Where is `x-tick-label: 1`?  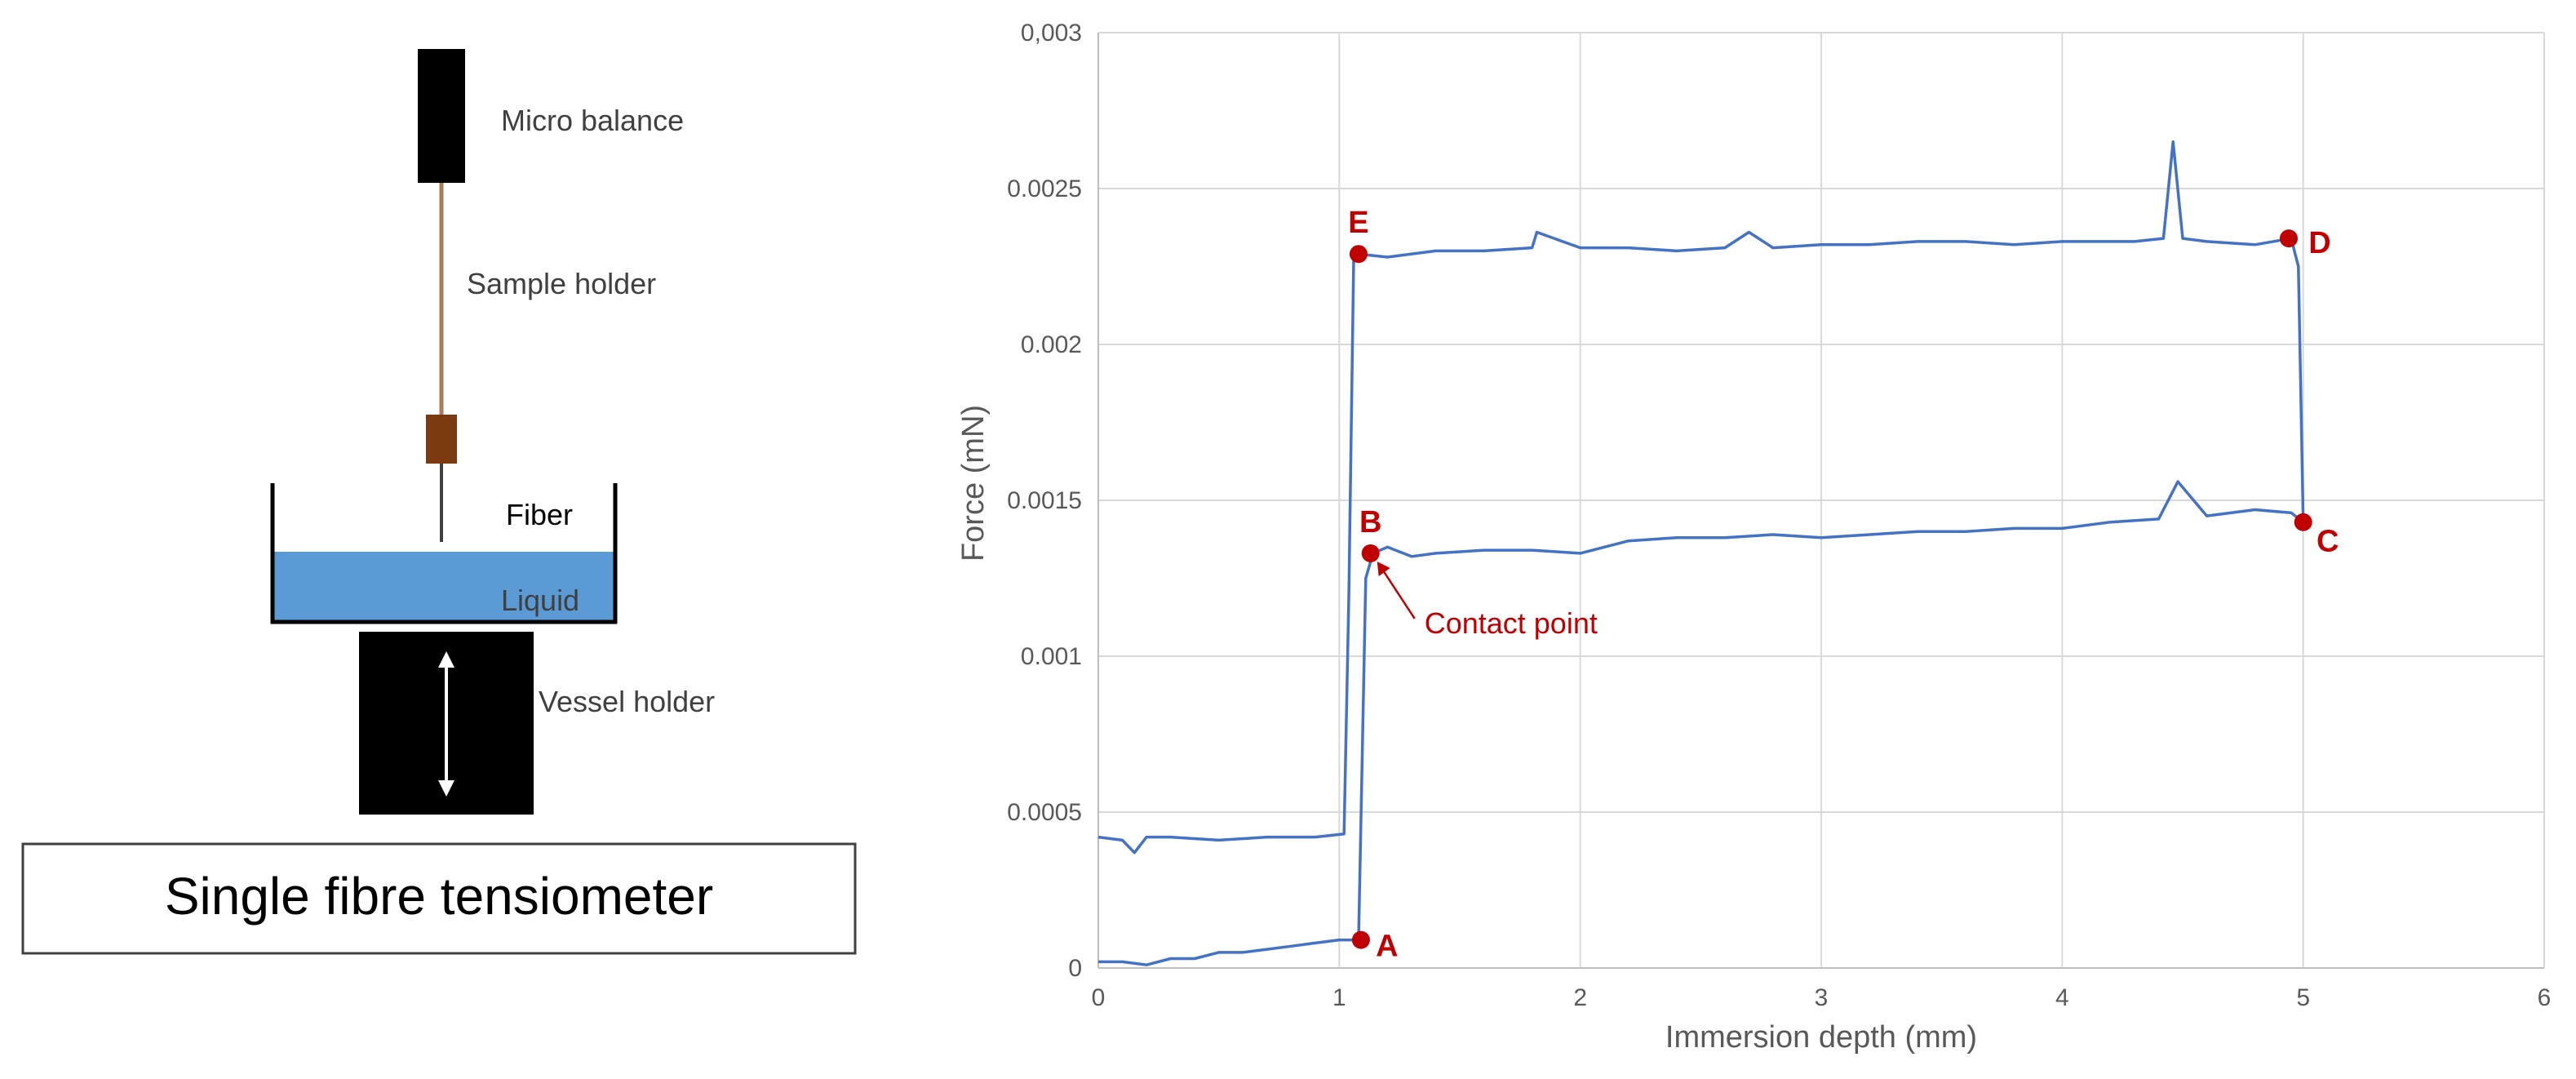 x-tick-label: 1 is located at coordinates (1339, 997).